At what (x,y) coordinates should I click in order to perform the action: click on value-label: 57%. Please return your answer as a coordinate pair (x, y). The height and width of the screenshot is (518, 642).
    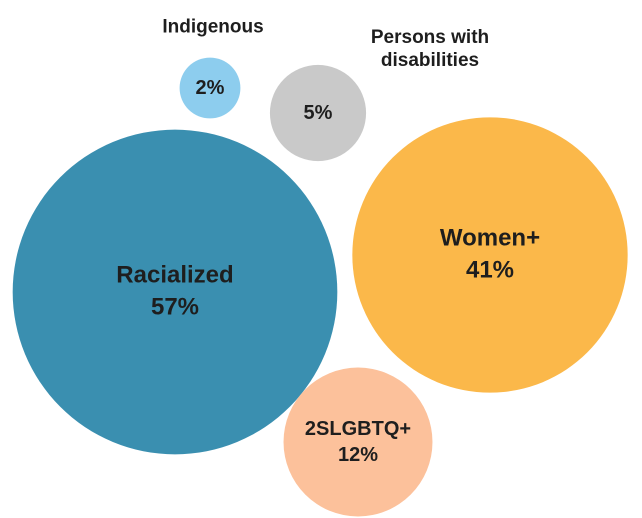
    Looking at the image, I should click on (175, 307).